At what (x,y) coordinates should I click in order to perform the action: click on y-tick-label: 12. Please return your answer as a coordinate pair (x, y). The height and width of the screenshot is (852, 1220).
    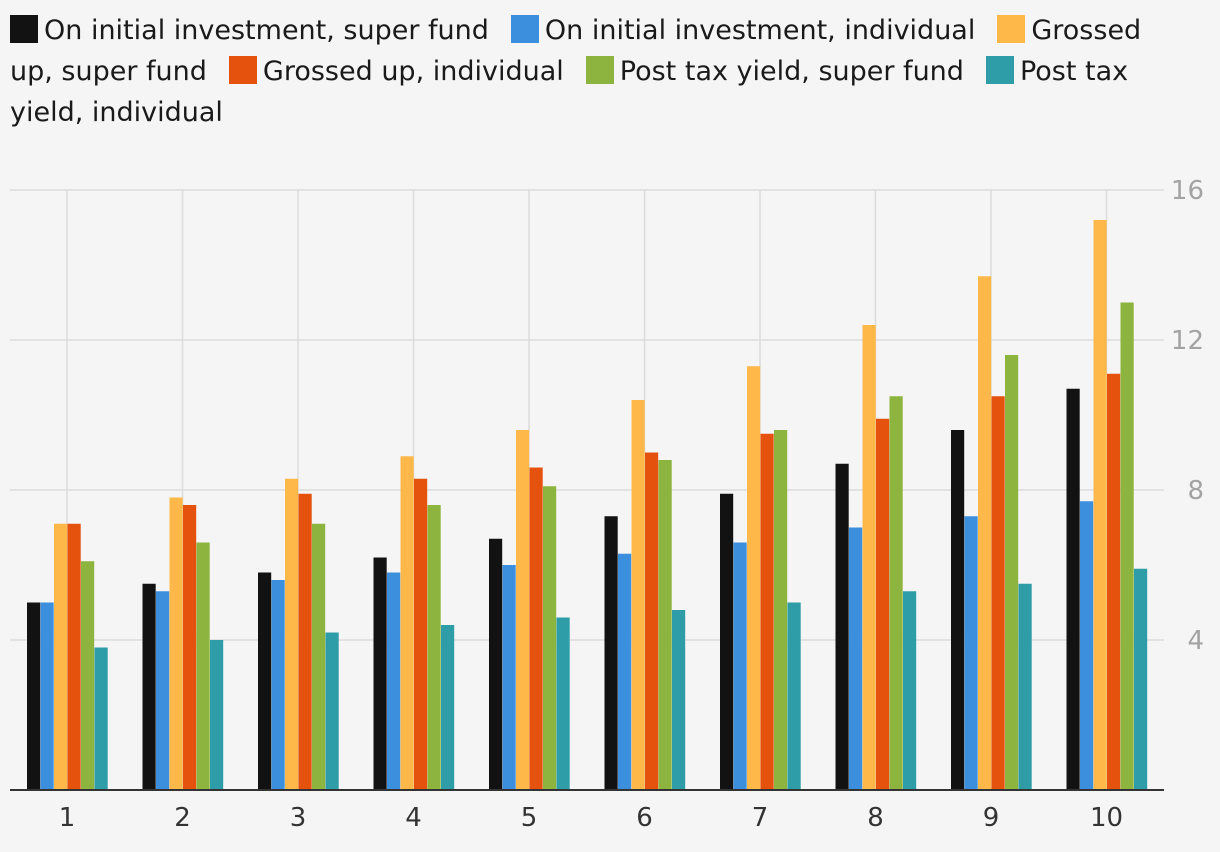
    Looking at the image, I should click on (1187, 341).